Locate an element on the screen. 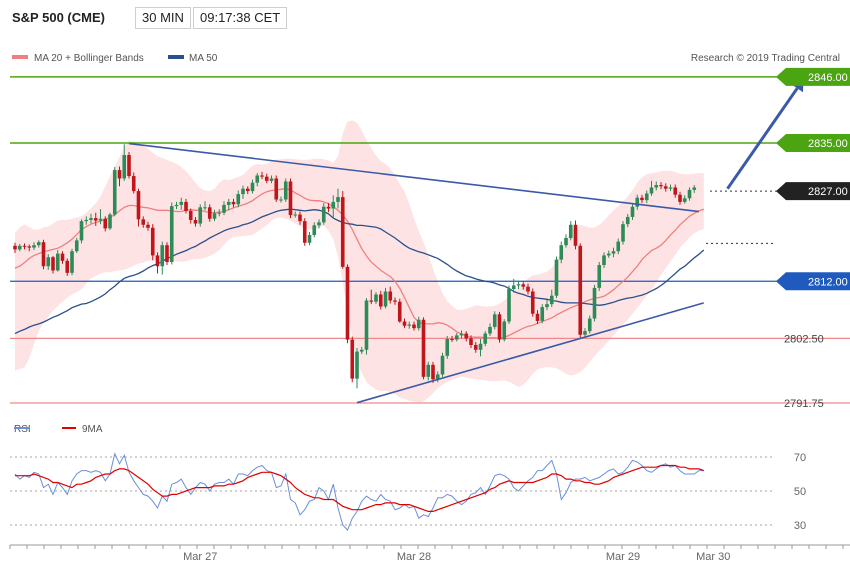 This screenshot has height=576, width=850. instrument-title: S&P 500 (CME) is located at coordinates (58, 17).